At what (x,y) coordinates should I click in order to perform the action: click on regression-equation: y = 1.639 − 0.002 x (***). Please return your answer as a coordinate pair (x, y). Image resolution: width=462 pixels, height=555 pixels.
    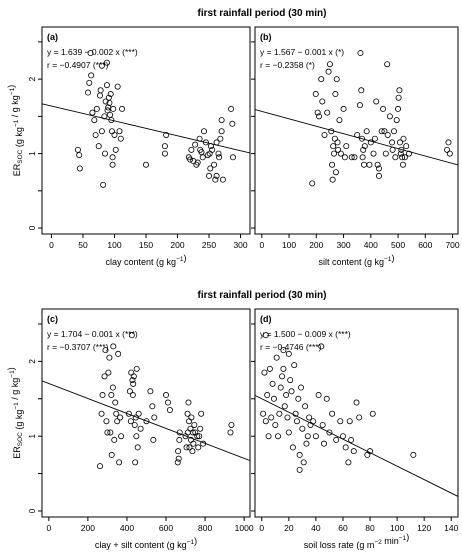
    Looking at the image, I should click on (92, 52).